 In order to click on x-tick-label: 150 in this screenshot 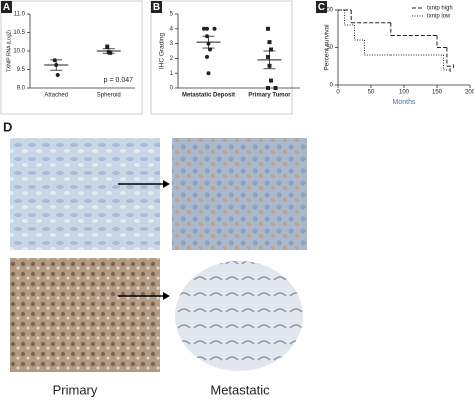, I will do `click(437, 93)`.